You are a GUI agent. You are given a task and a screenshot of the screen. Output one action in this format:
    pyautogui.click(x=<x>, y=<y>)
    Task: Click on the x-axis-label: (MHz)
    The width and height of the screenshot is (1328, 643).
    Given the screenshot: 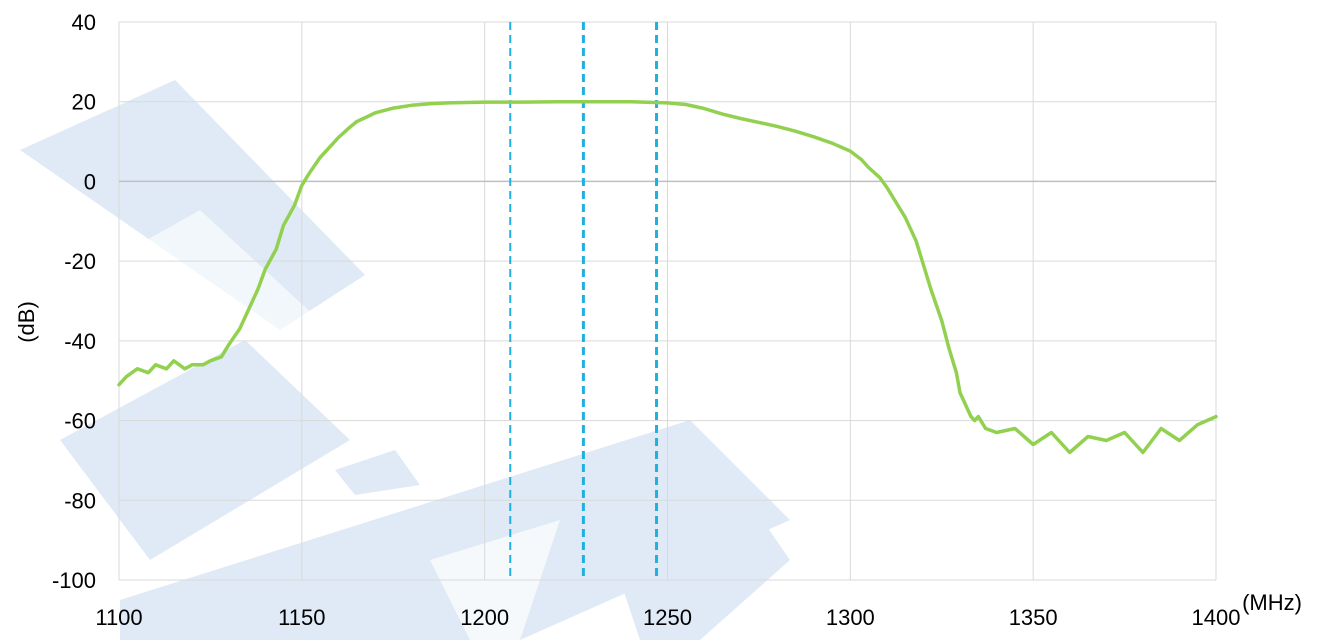 What is the action you would take?
    pyautogui.click(x=1272, y=602)
    